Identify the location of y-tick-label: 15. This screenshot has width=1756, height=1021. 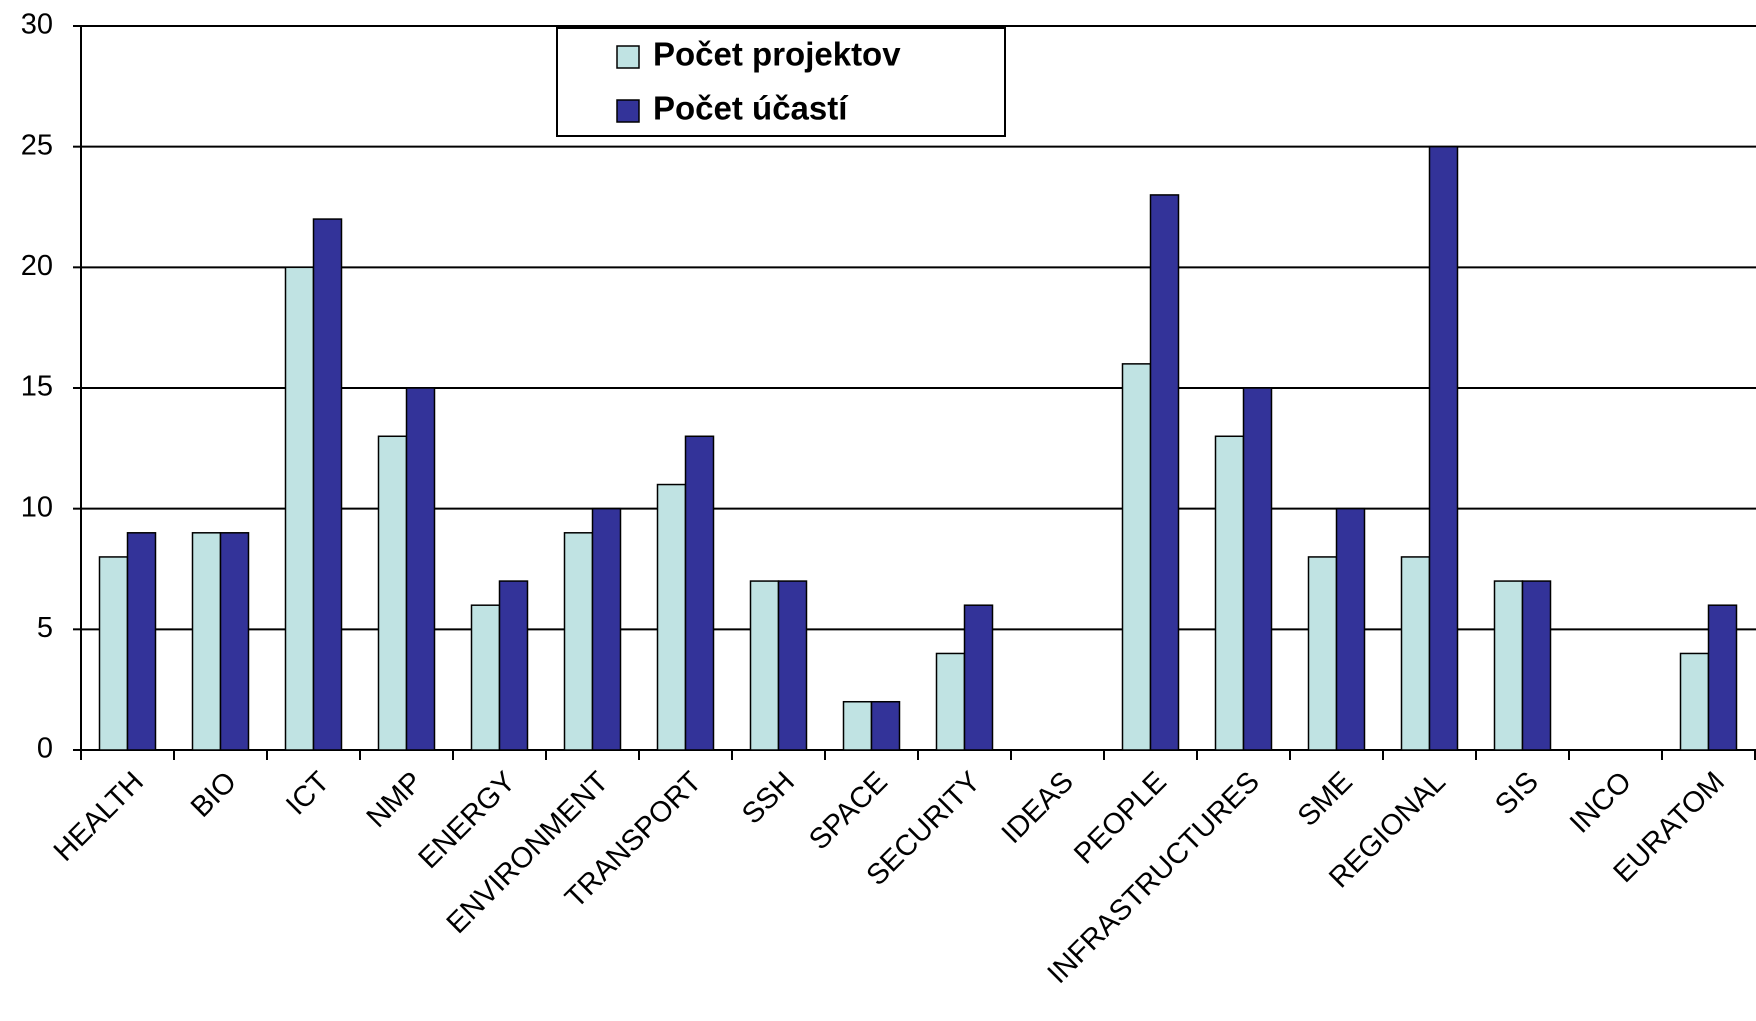
(37, 387).